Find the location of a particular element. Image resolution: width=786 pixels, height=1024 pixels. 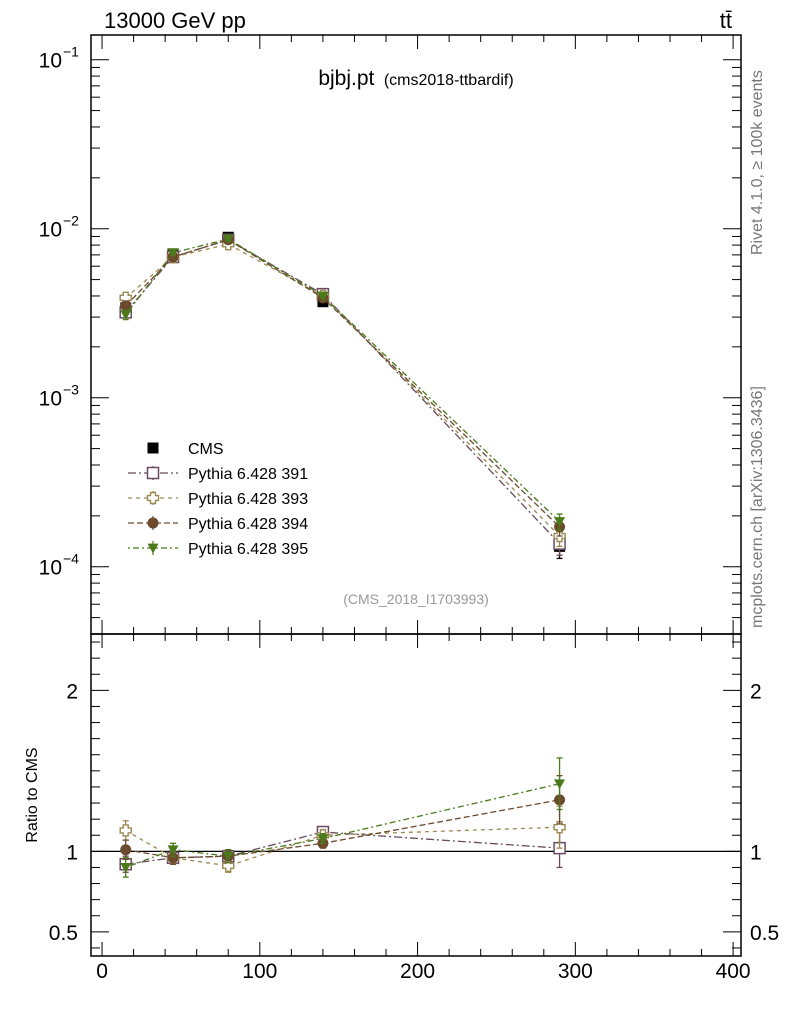

y-tick-label-exponent: −3 is located at coordinates (71, 390).